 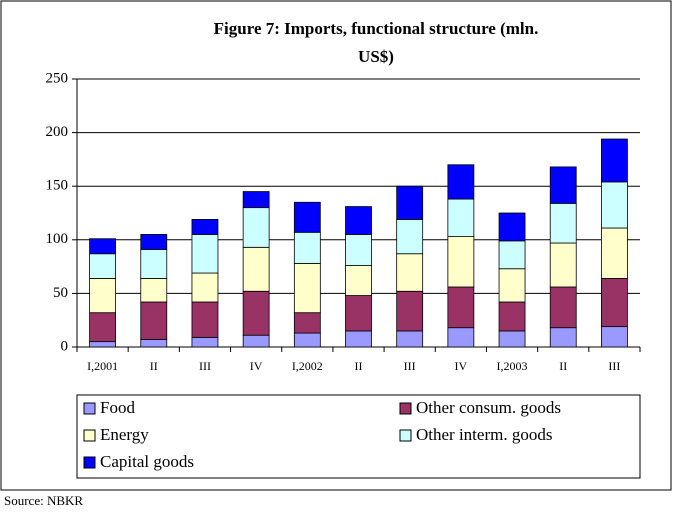 I want to click on chart-title: US$), so click(x=376, y=56).